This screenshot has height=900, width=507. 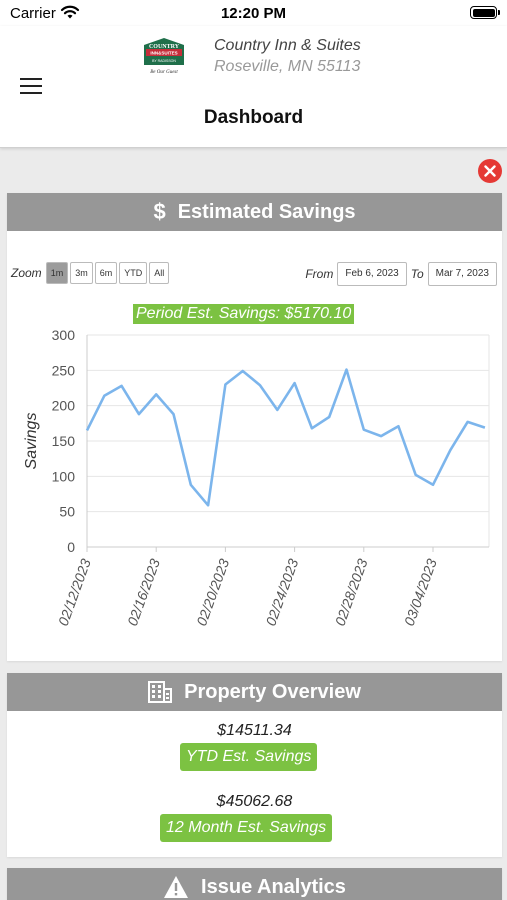 What do you see at coordinates (212, 592) in the screenshot?
I see `x-tick-label: 02/20/2023` at bounding box center [212, 592].